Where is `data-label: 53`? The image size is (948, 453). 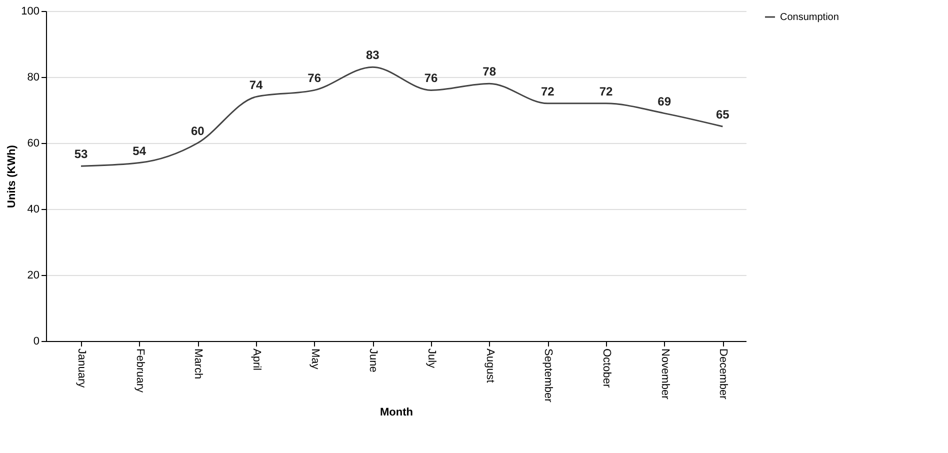 data-label: 53 is located at coordinates (81, 154).